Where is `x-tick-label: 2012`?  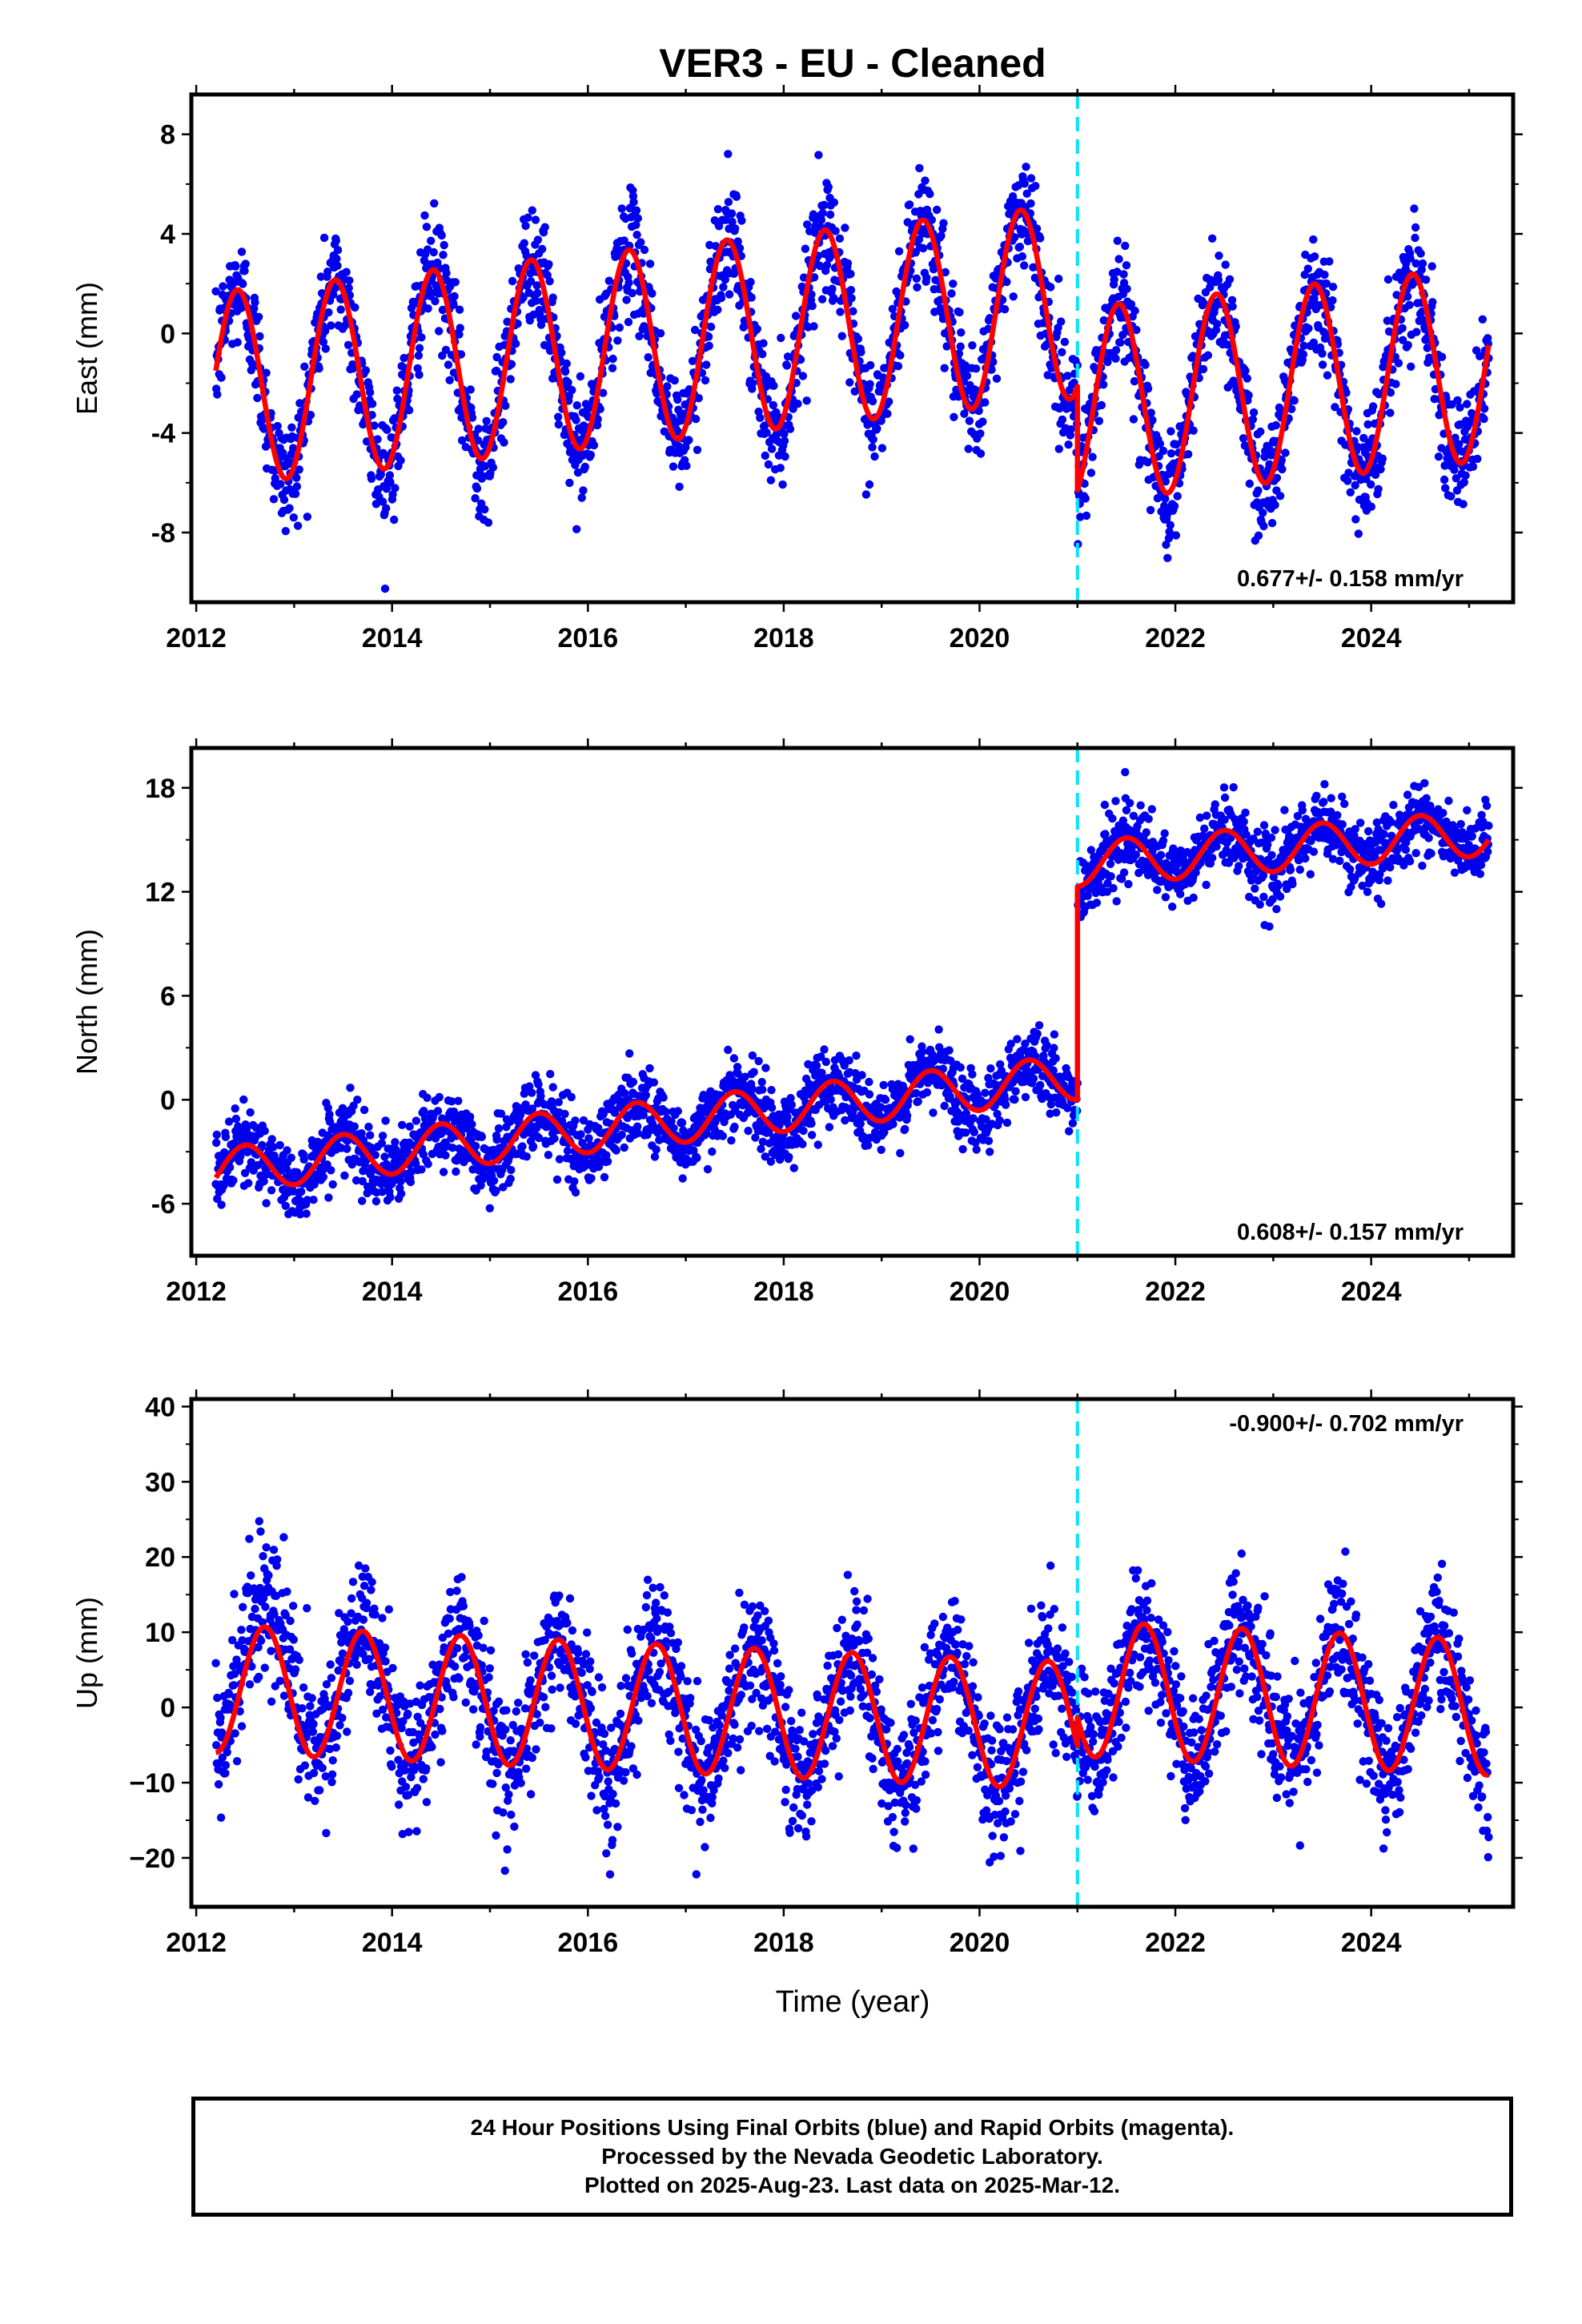
x-tick-label: 2012 is located at coordinates (196, 638).